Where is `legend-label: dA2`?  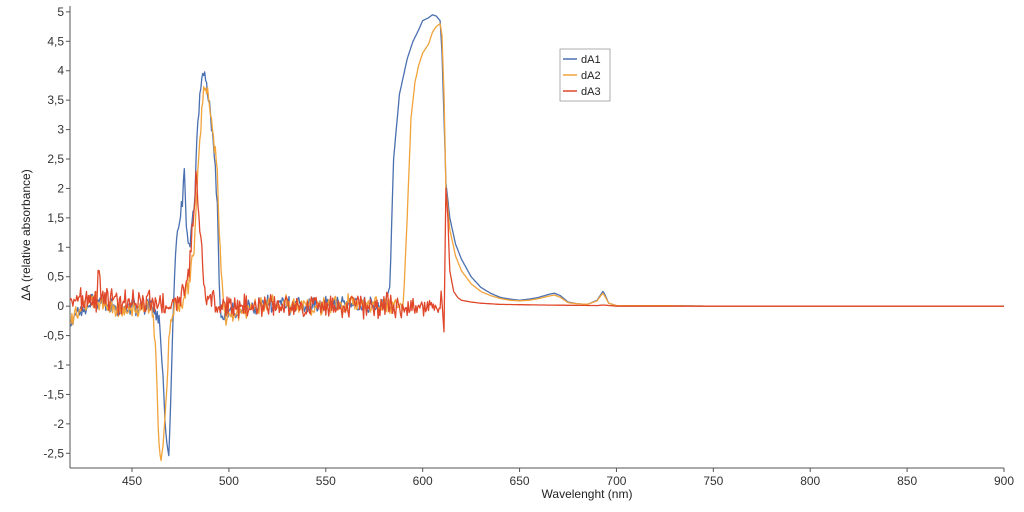 legend-label: dA2 is located at coordinates (591, 76).